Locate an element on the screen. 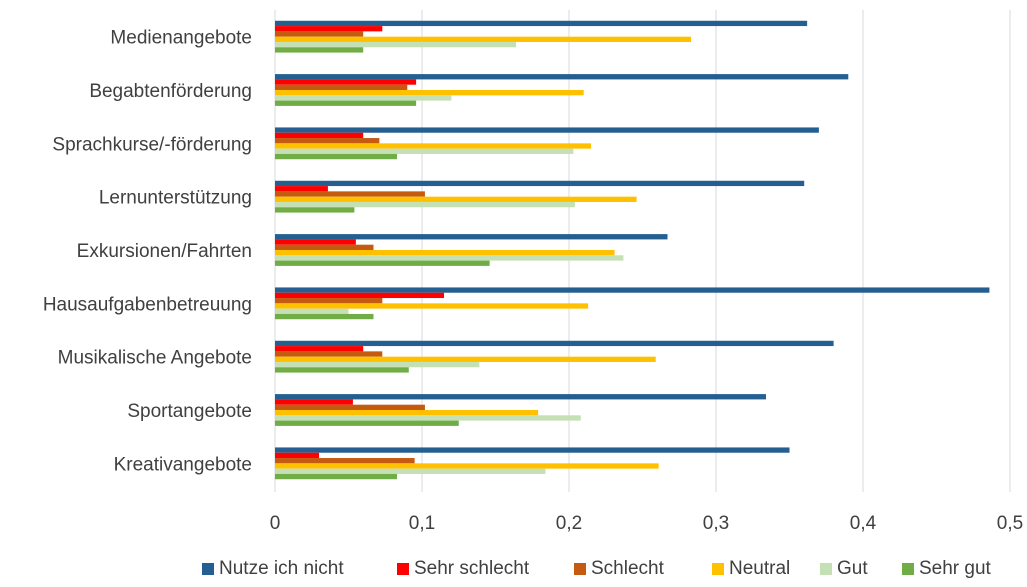  bar-schlecht-exkursionen-fahrten is located at coordinates (324, 247).